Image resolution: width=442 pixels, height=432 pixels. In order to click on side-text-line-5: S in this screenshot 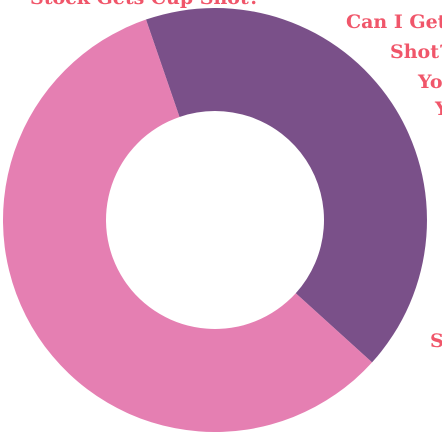, I will do `click(436, 341)`.